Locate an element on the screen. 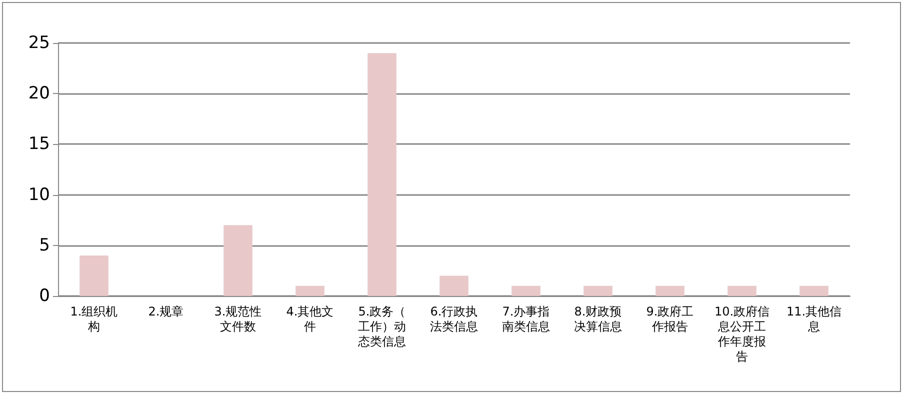  x-tick-label: 6.行政执法类信息 is located at coordinates (454, 319).